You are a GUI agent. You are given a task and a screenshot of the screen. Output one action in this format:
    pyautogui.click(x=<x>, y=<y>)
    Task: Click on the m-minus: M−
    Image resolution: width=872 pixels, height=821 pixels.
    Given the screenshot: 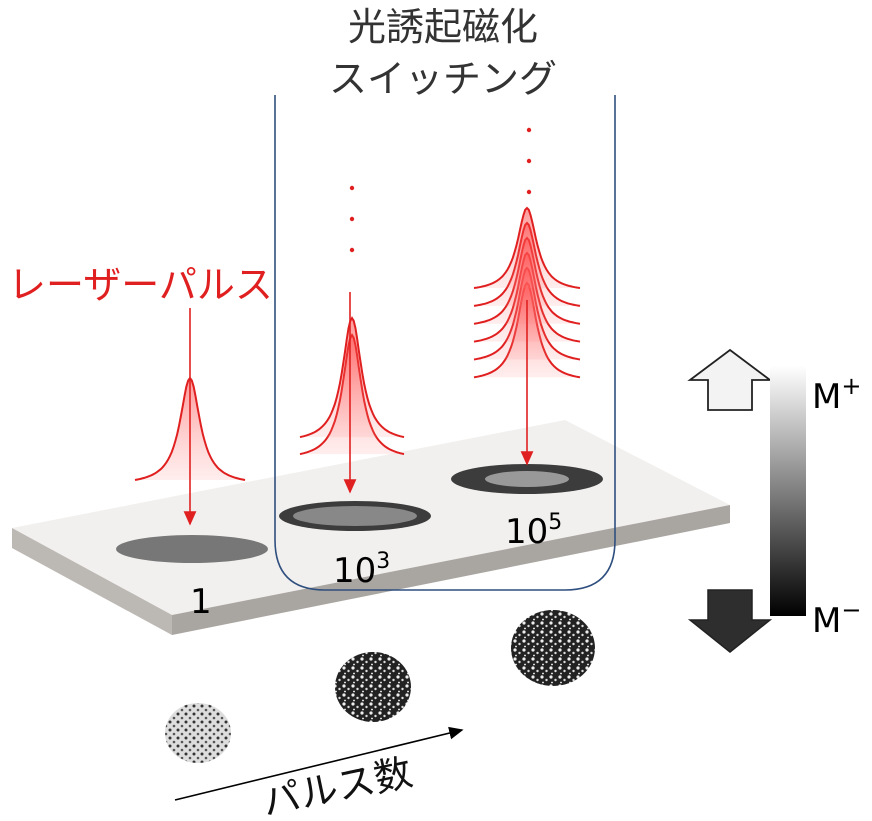 What is the action you would take?
    pyautogui.click(x=836, y=618)
    